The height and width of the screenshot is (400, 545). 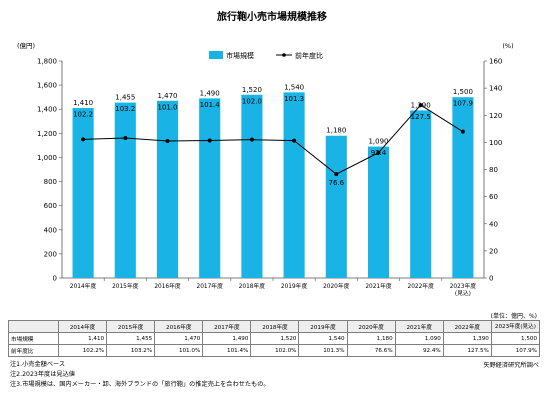 What do you see at coordinates (125, 109) in the screenshot?
I see `ratio-value-label: 103.2` at bounding box center [125, 109].